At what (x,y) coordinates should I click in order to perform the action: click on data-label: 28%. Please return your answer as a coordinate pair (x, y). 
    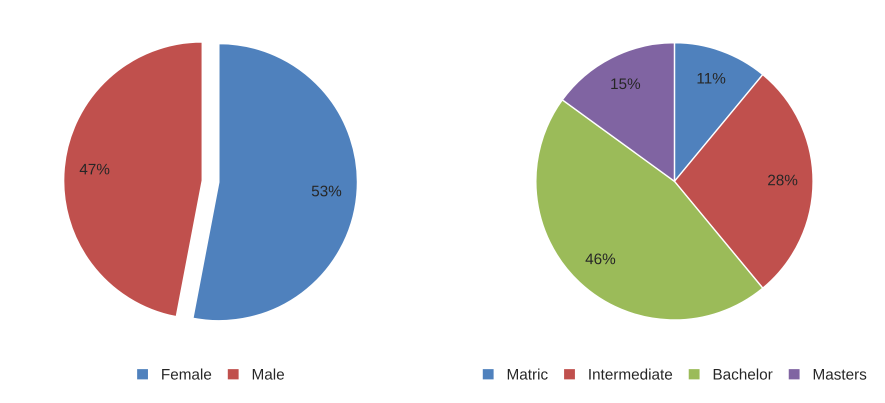
    Looking at the image, I should click on (783, 180).